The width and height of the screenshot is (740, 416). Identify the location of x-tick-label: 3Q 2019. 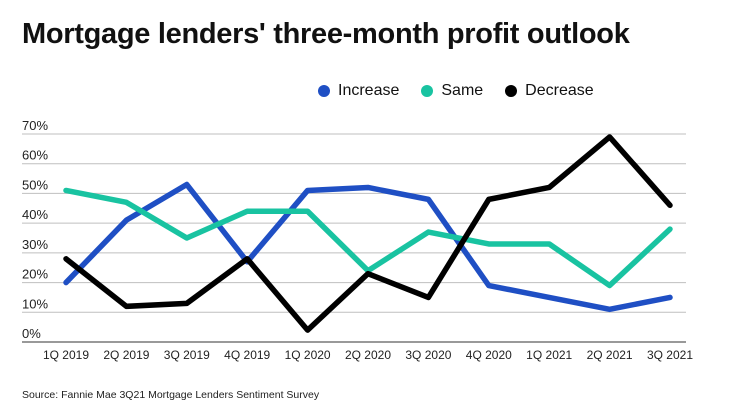
(187, 355).